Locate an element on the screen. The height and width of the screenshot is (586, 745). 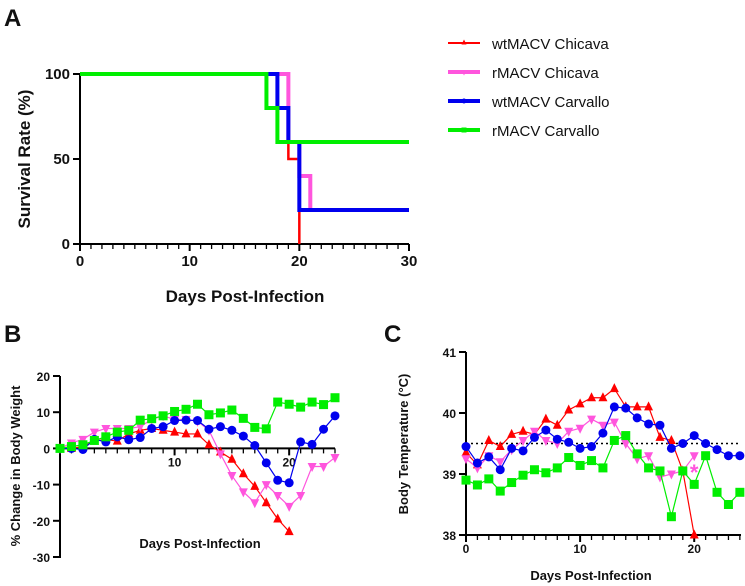
panel-label-C: C is located at coordinates (392, 334).